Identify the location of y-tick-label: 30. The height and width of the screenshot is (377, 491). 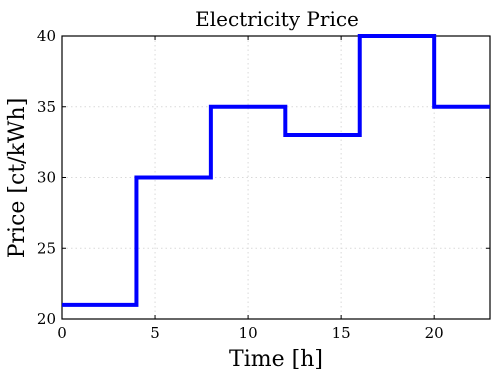
(46, 178).